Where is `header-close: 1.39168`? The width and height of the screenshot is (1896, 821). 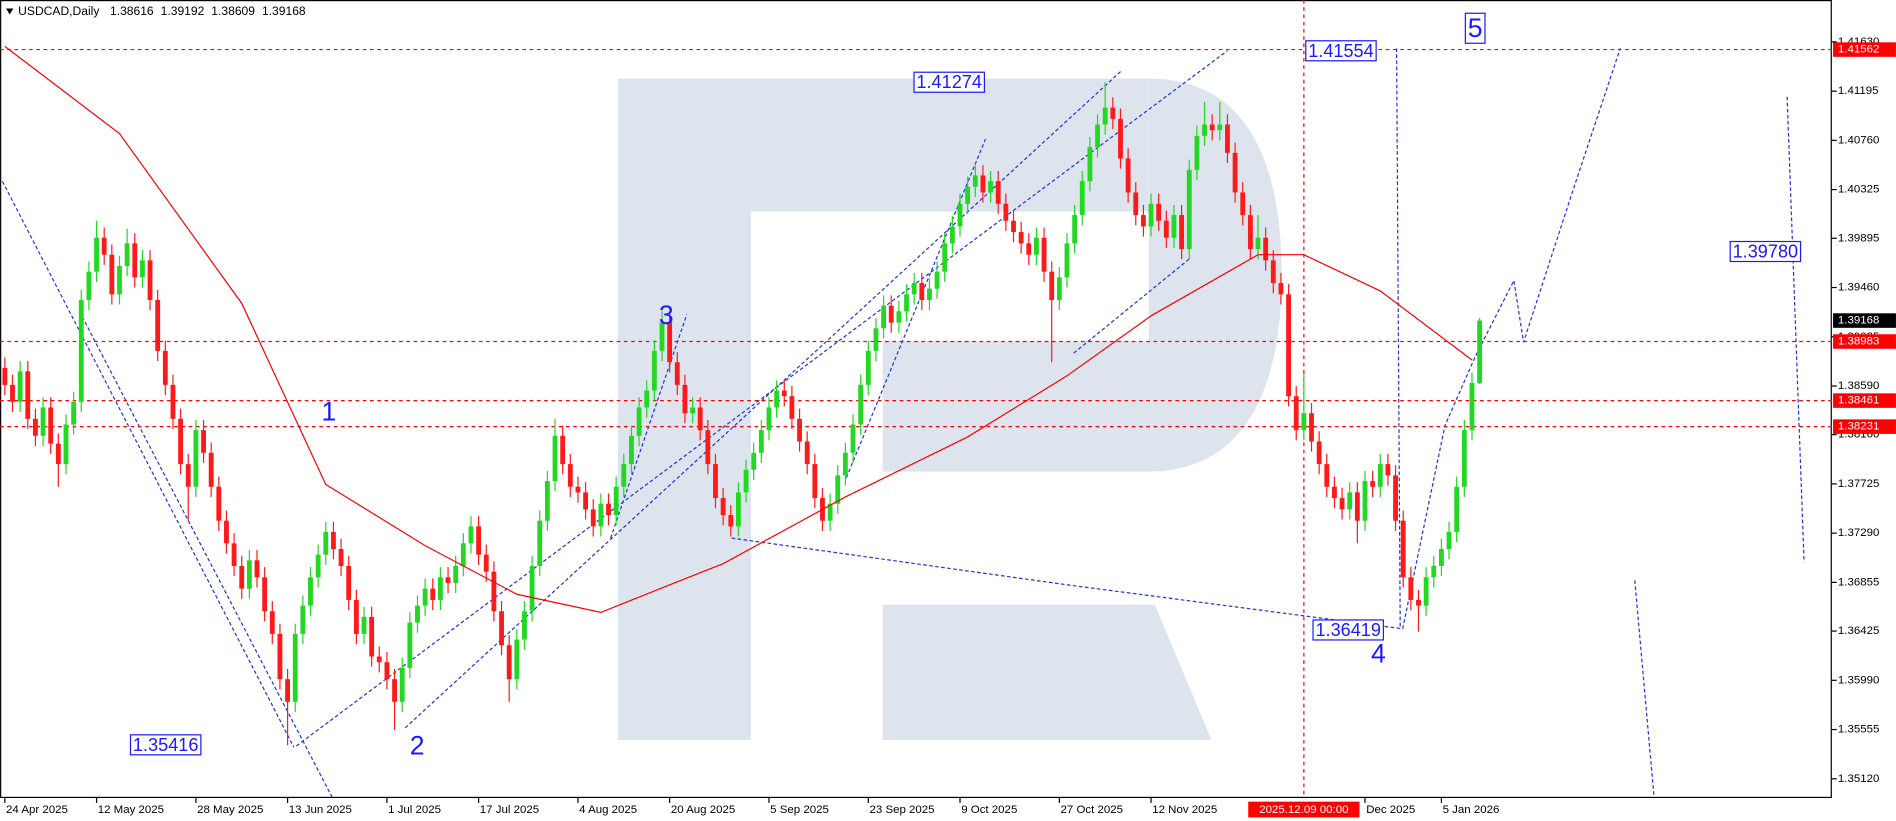 header-close: 1.39168 is located at coordinates (284, 11).